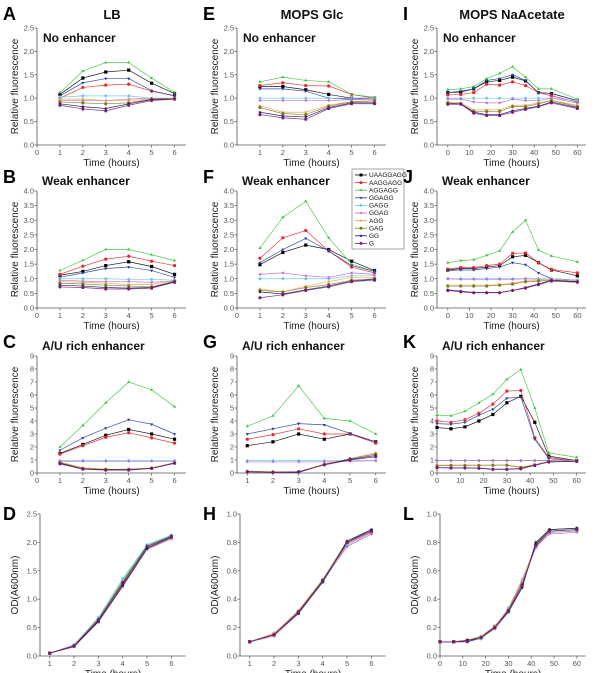  What do you see at coordinates (376, 221) in the screenshot?
I see `legend-label: AGG` at bounding box center [376, 221].